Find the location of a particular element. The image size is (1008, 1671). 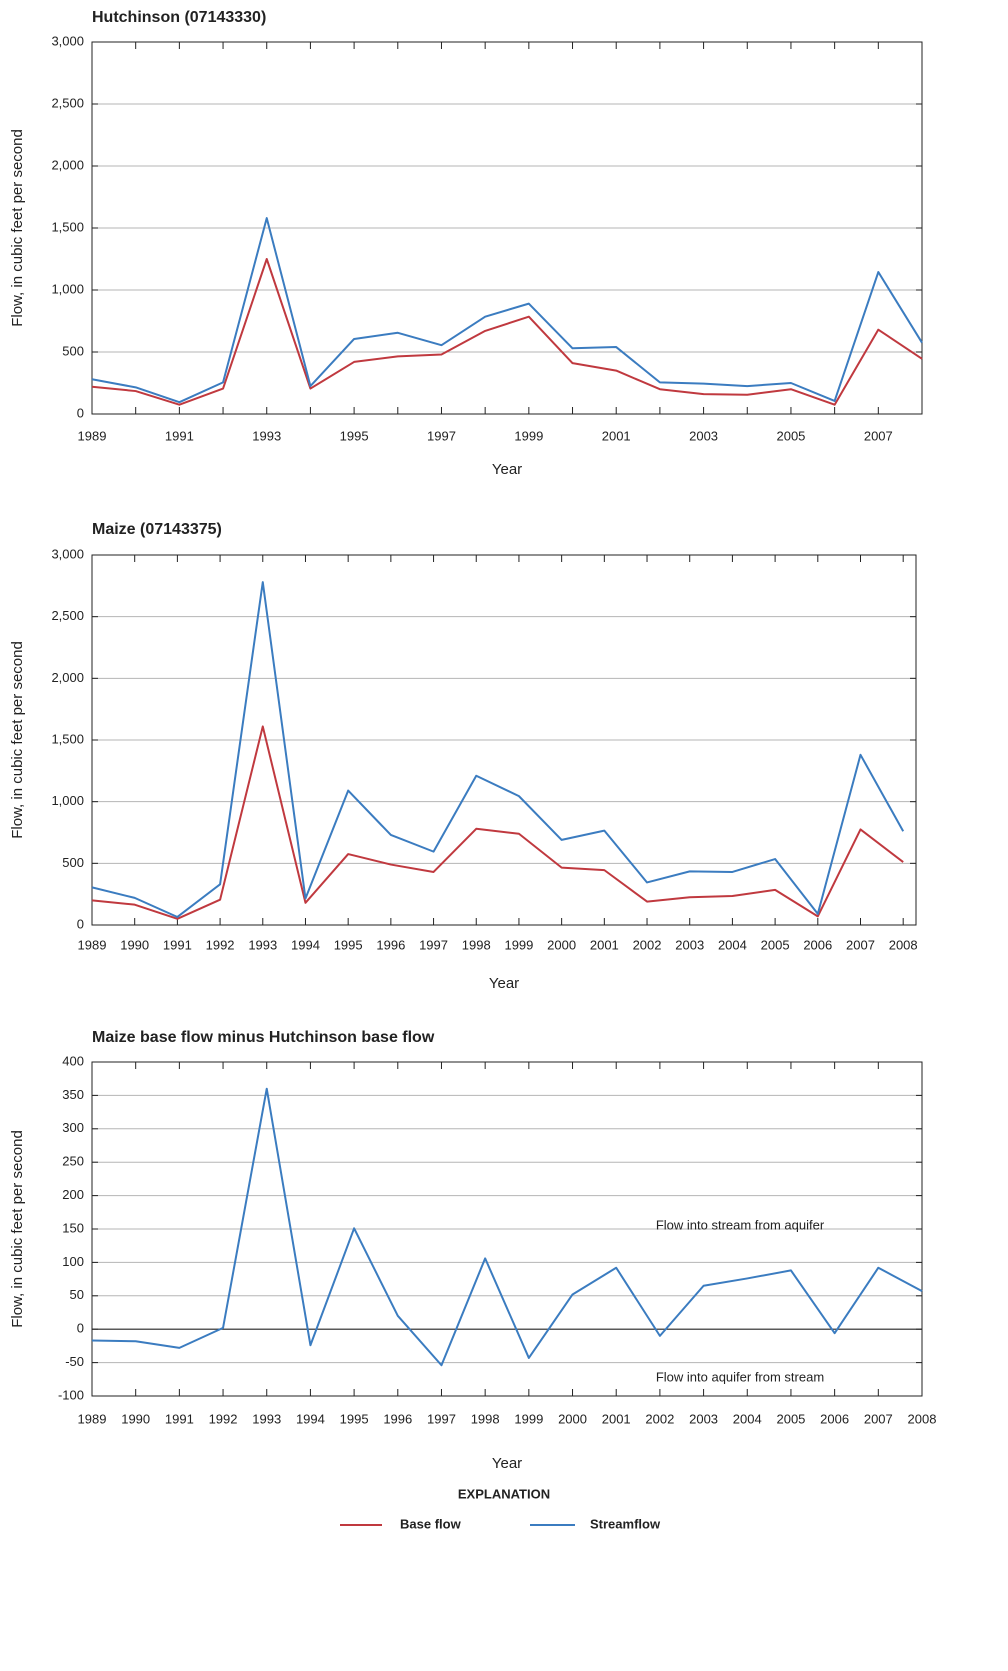

annotation: Flow into stream from aquifer is located at coordinates (740, 1224).